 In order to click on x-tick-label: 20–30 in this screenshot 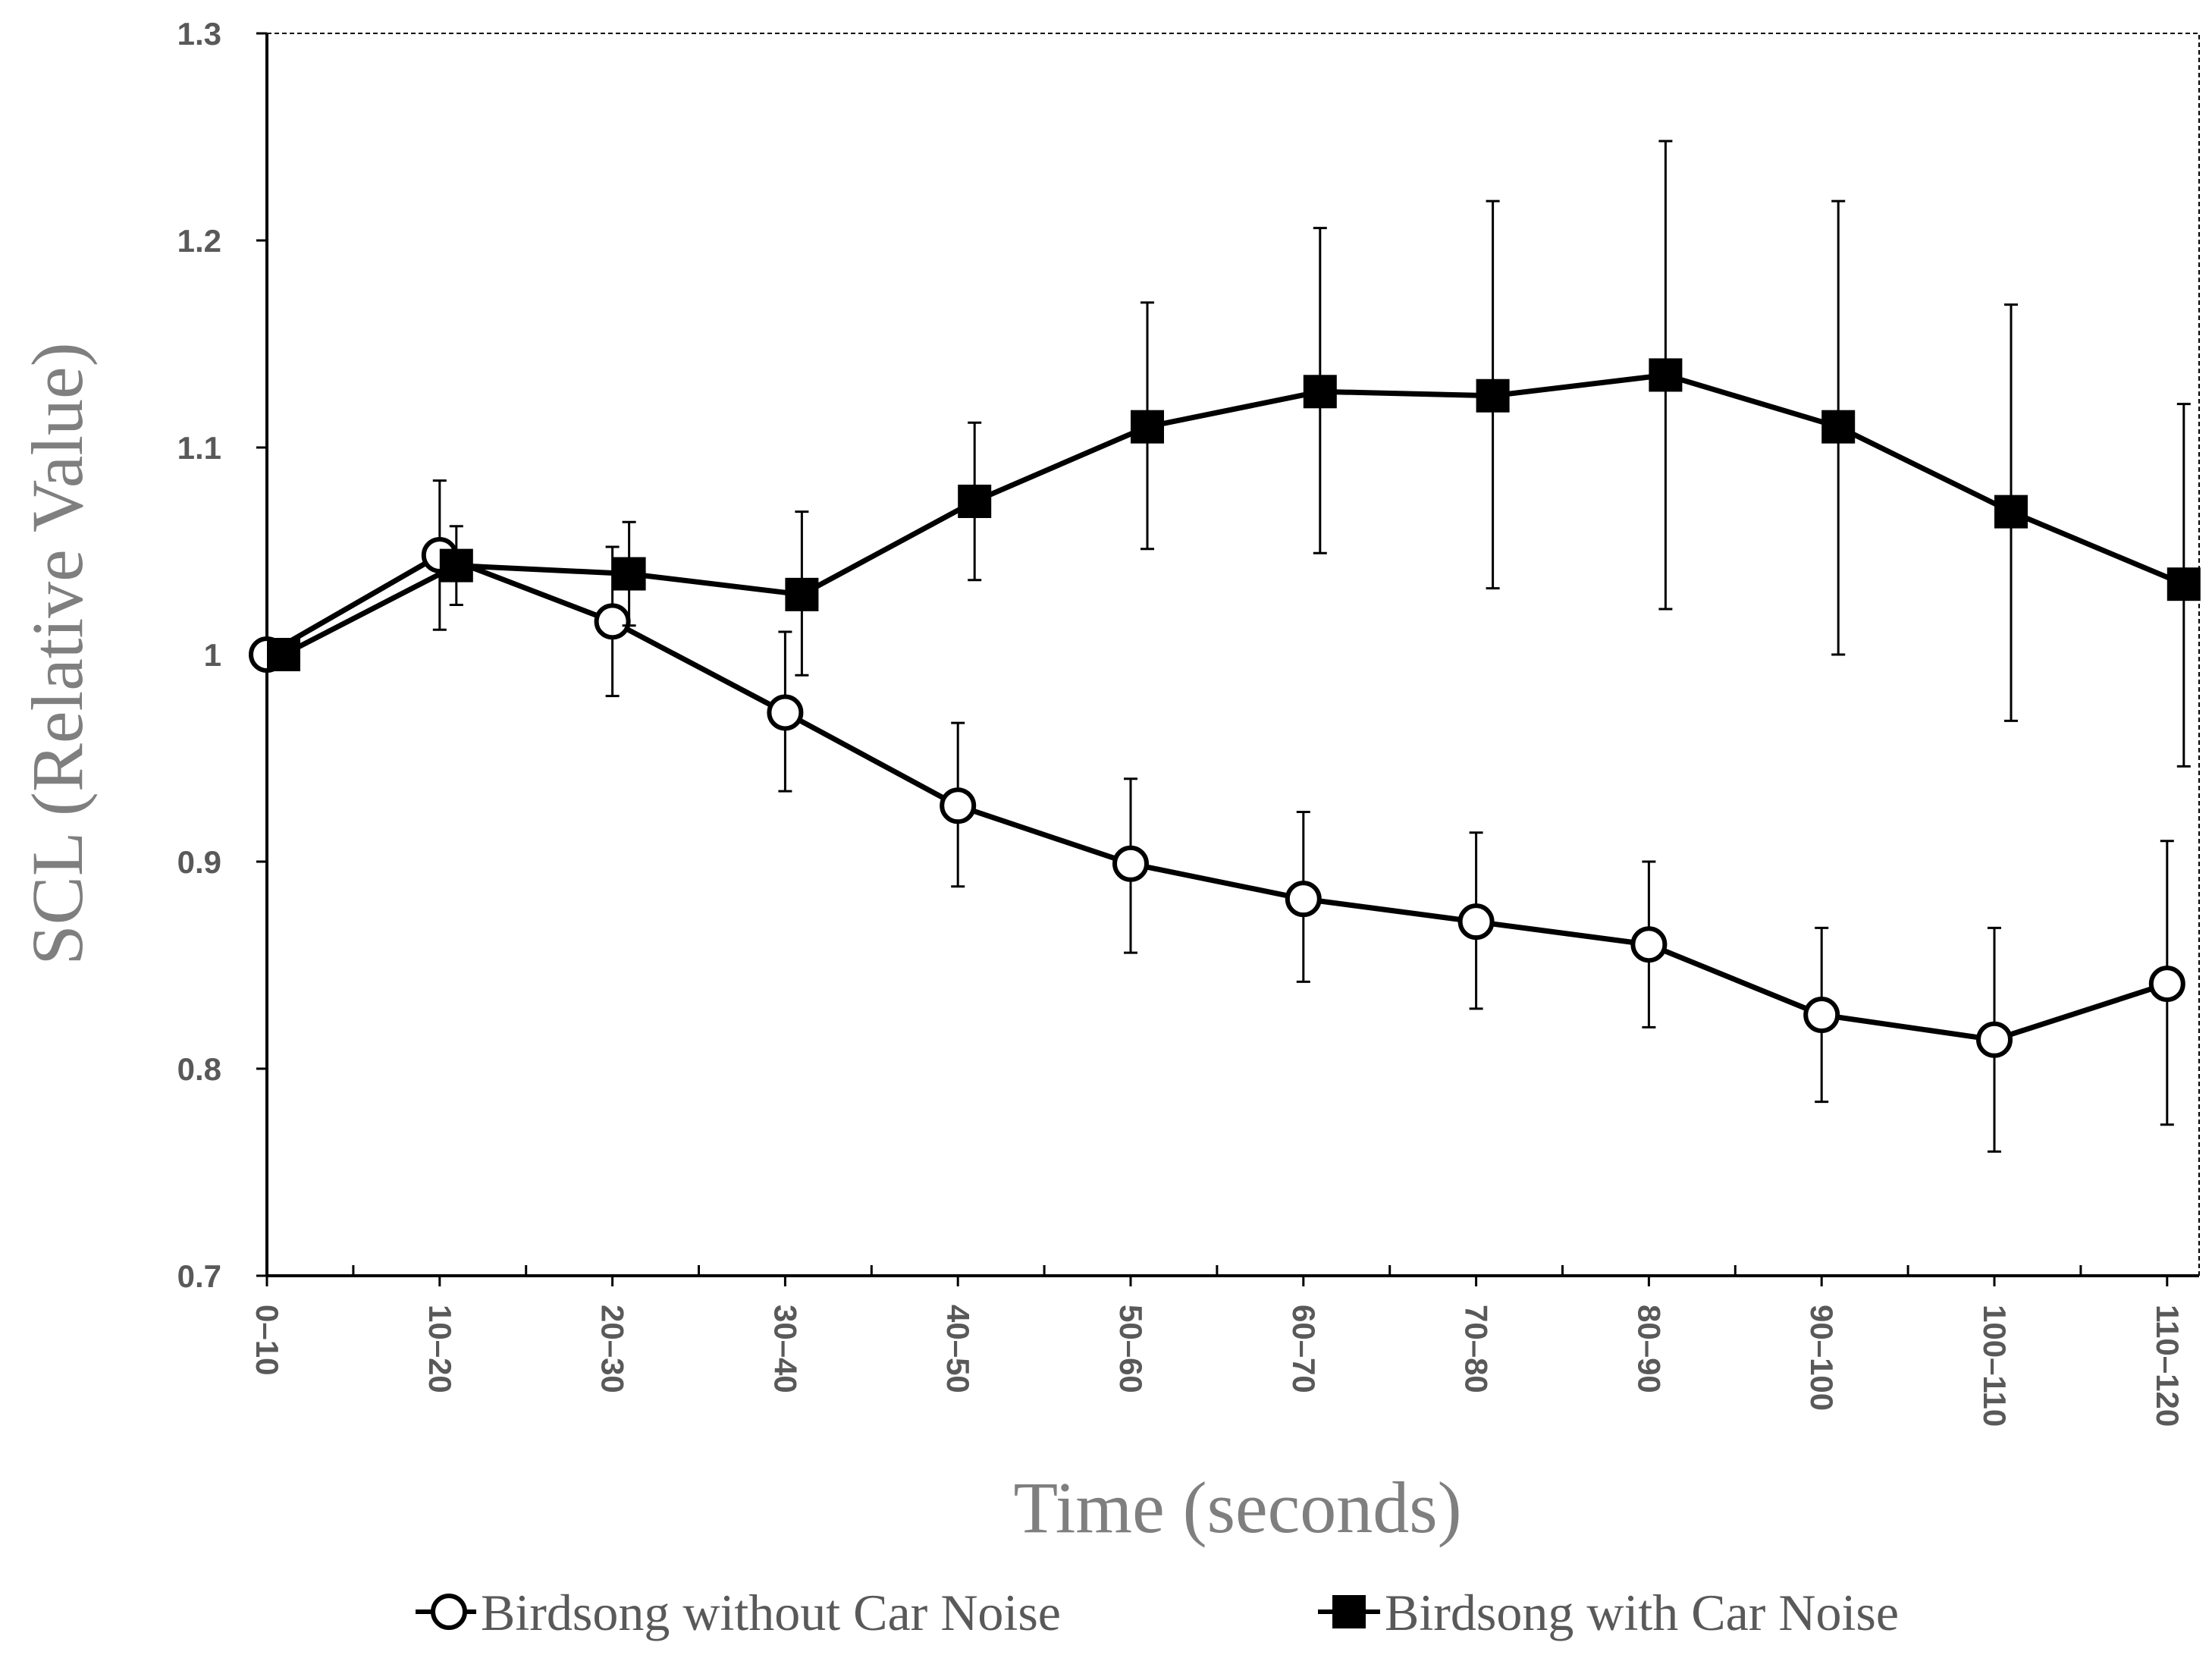, I will do `click(613, 1349)`.